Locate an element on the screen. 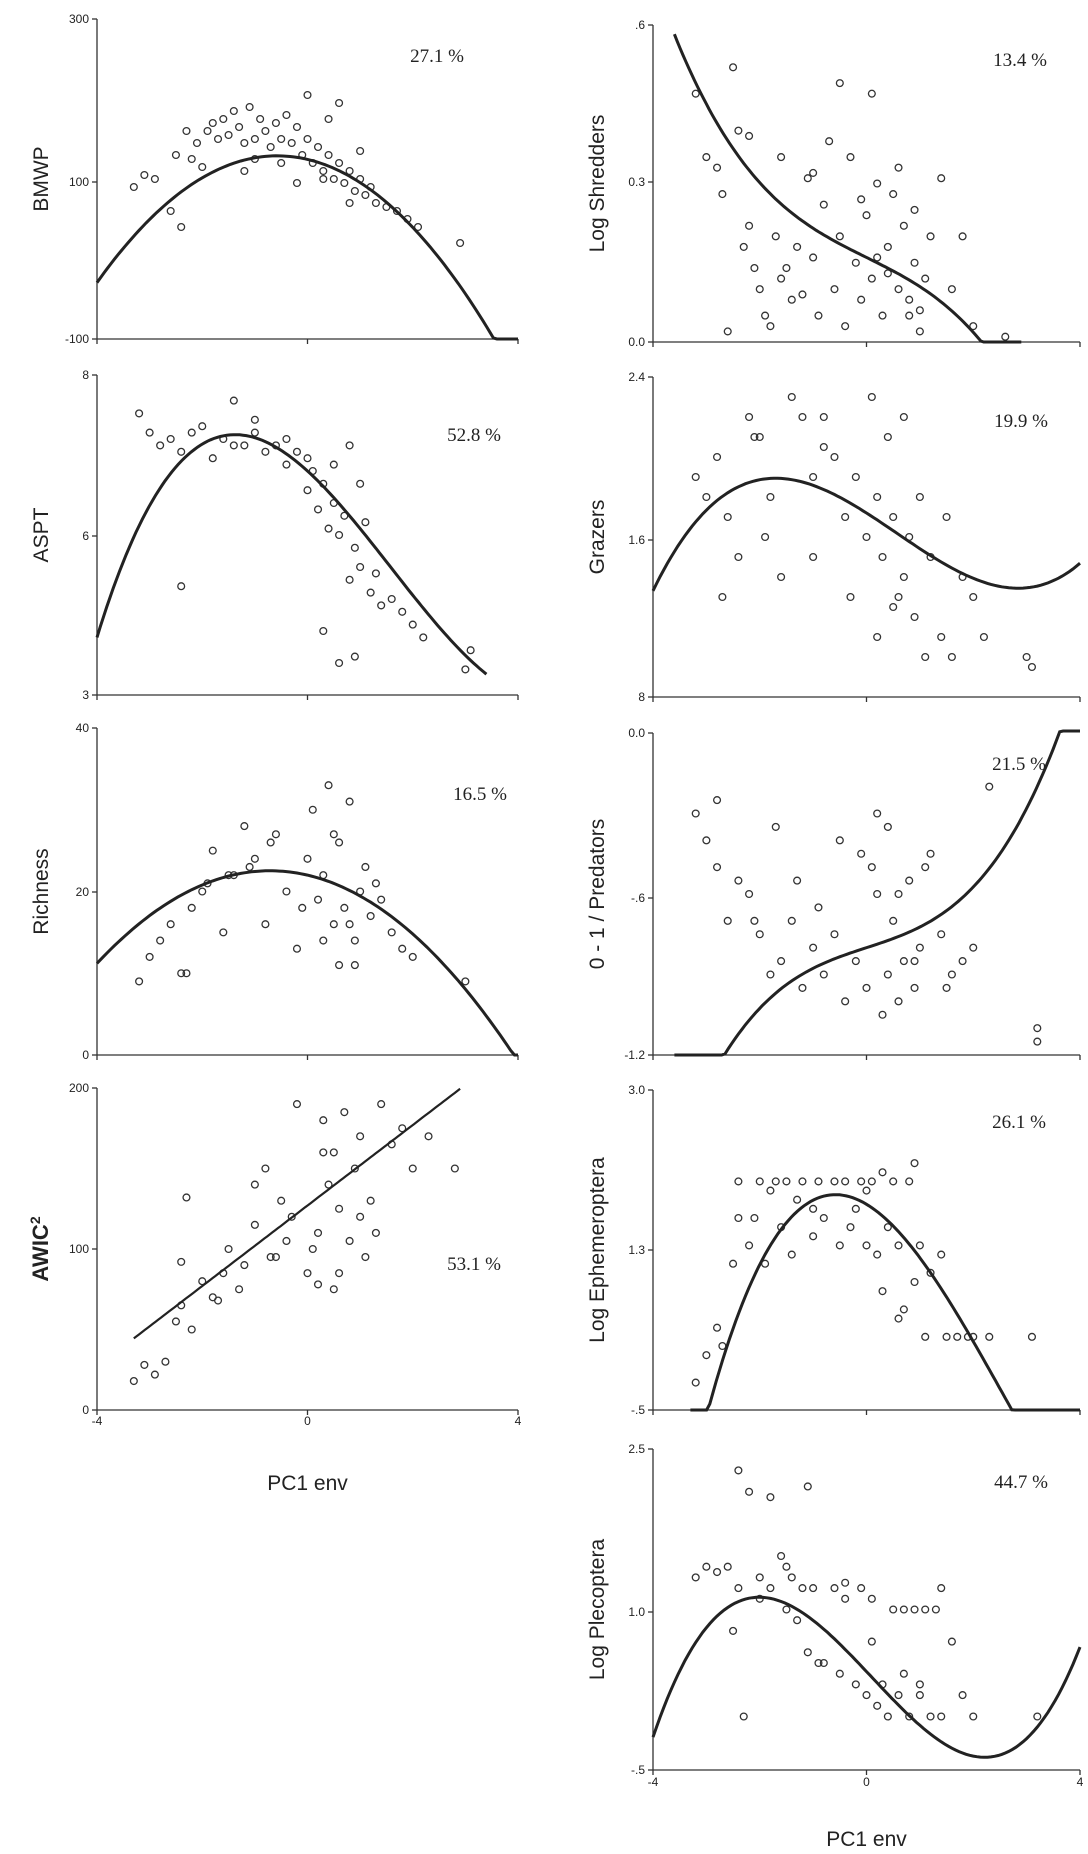 The image size is (1088, 1854). y-axis-title: Log Plecoptera is located at coordinates (597, 1610).